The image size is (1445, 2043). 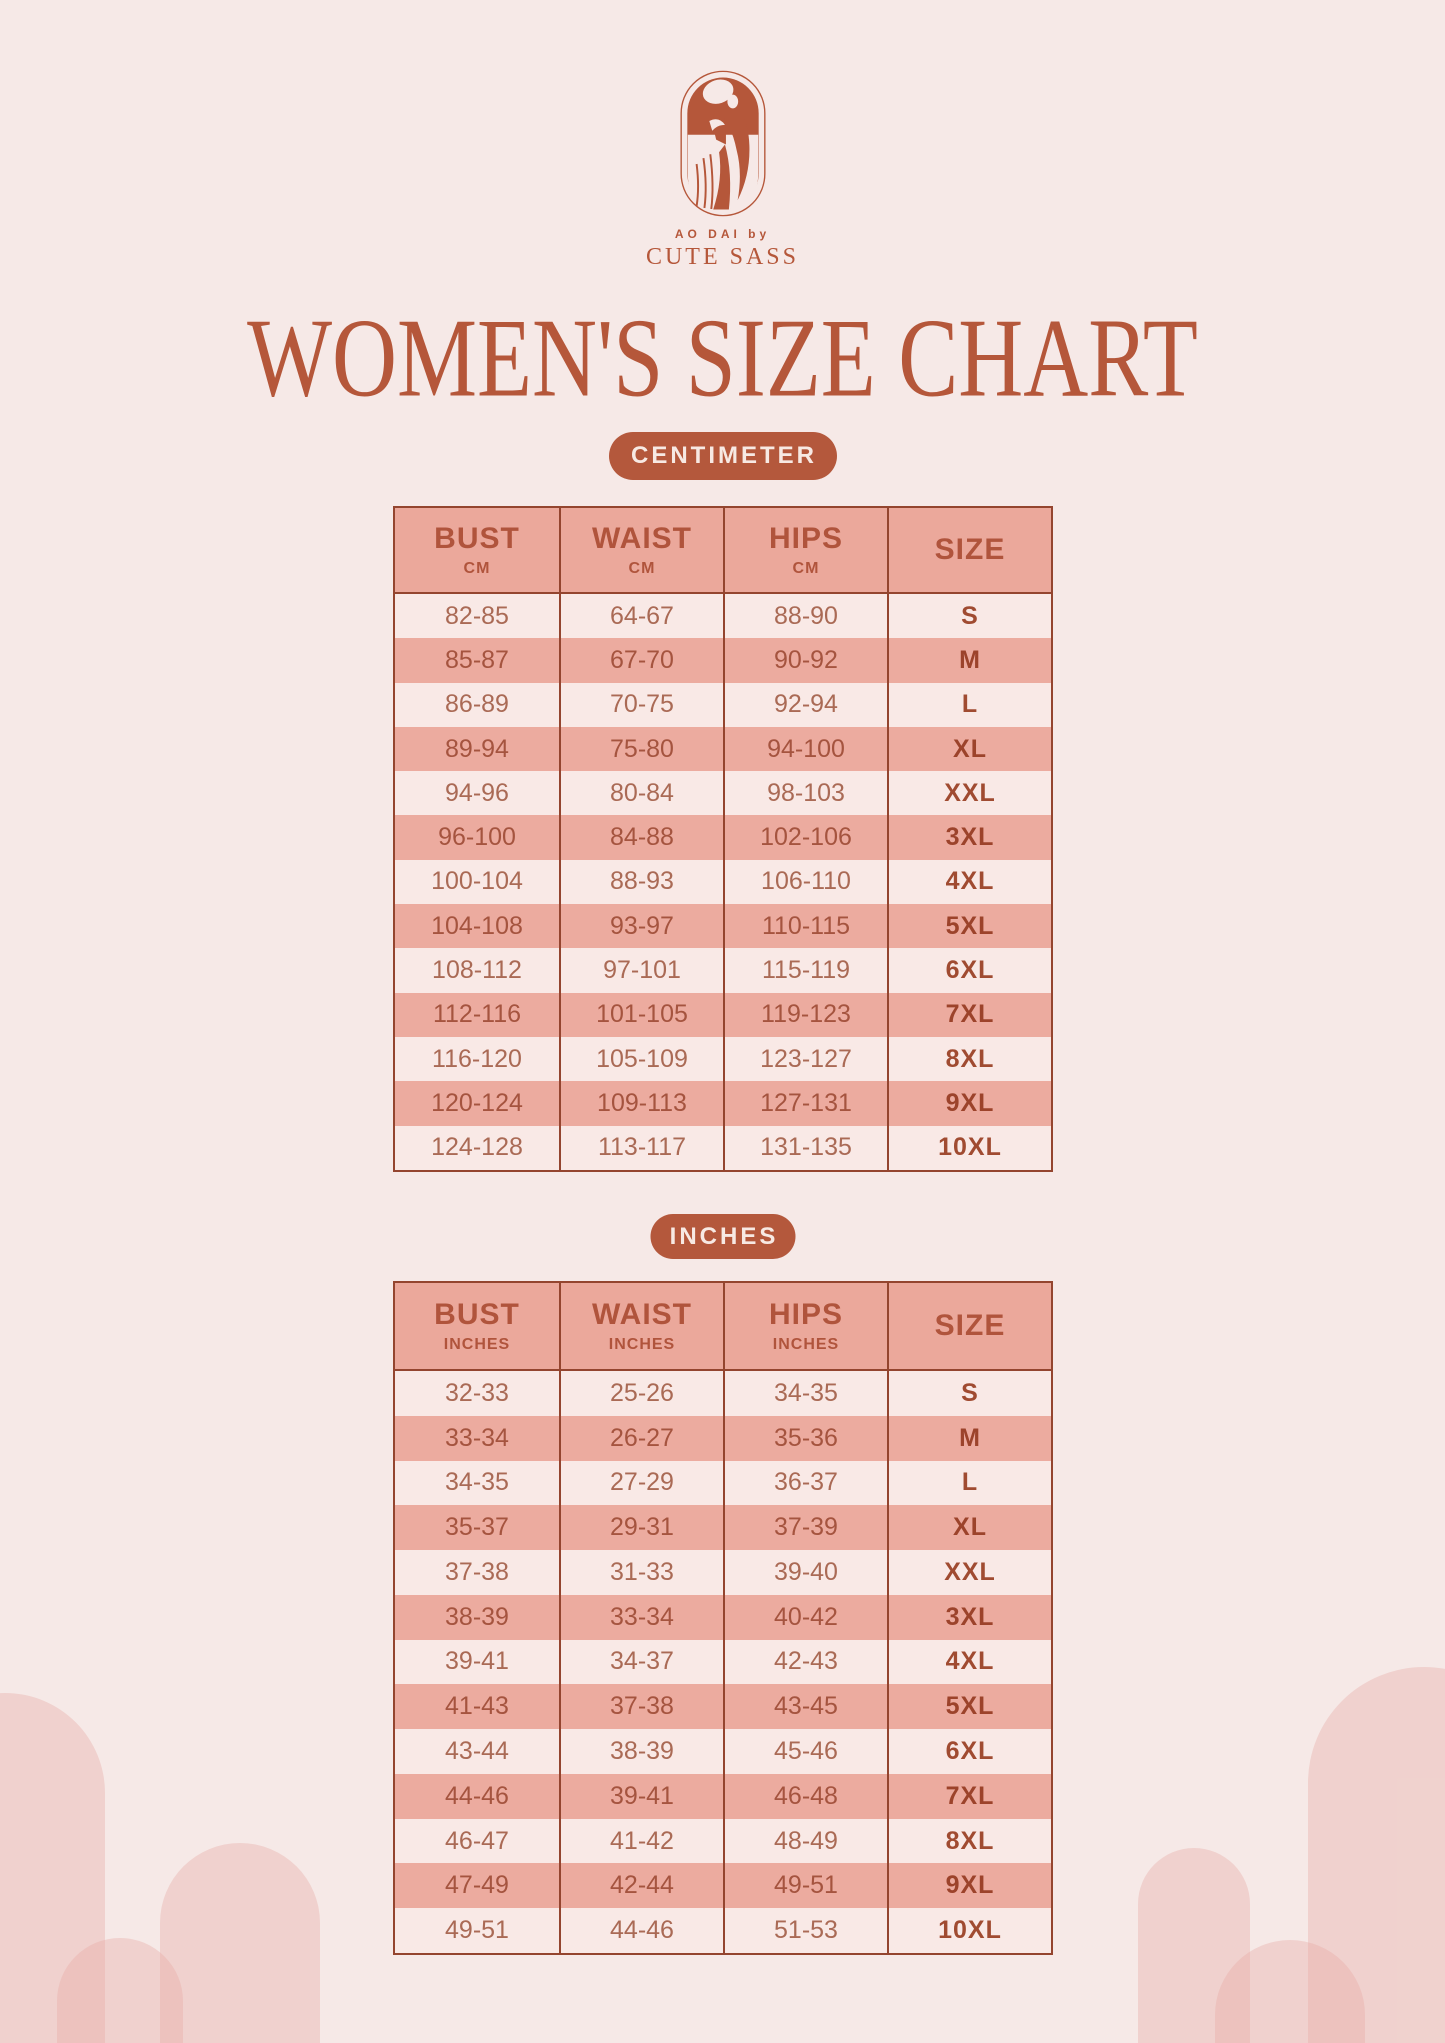 What do you see at coordinates (805, 1327) in the screenshot?
I see `column-header-hips: HIPS INCHES` at bounding box center [805, 1327].